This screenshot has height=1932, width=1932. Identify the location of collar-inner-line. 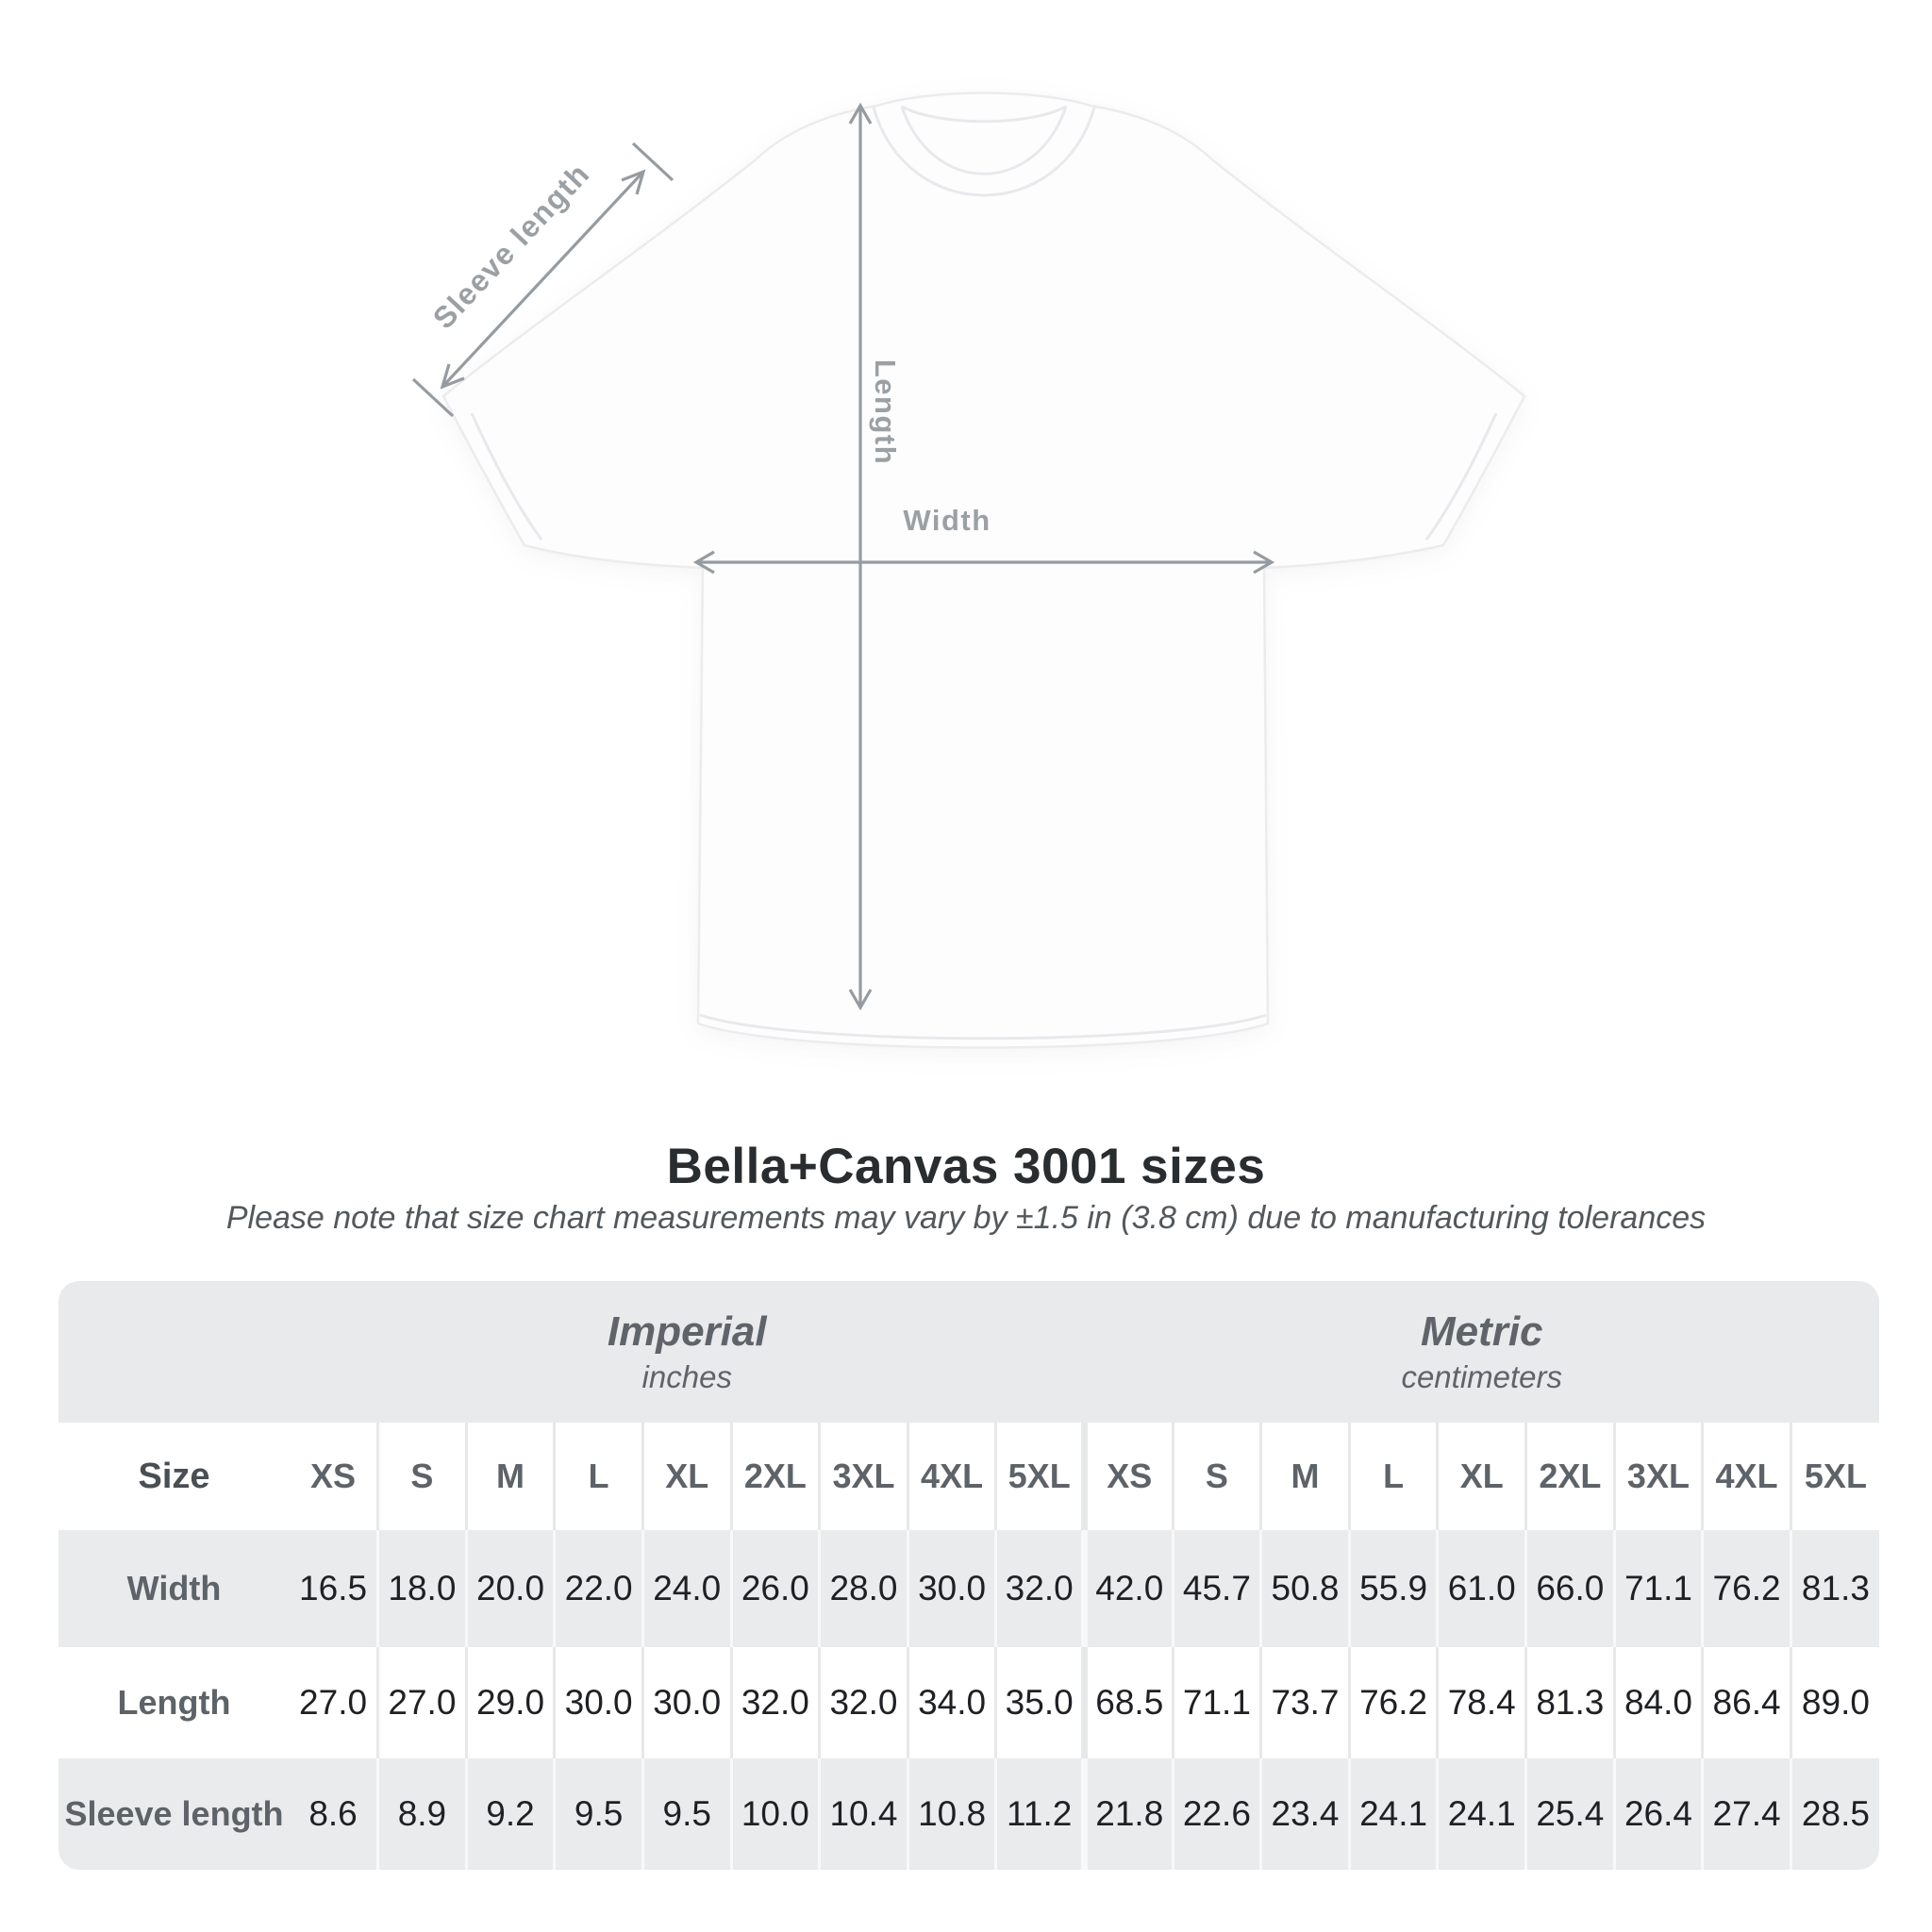
(984, 141).